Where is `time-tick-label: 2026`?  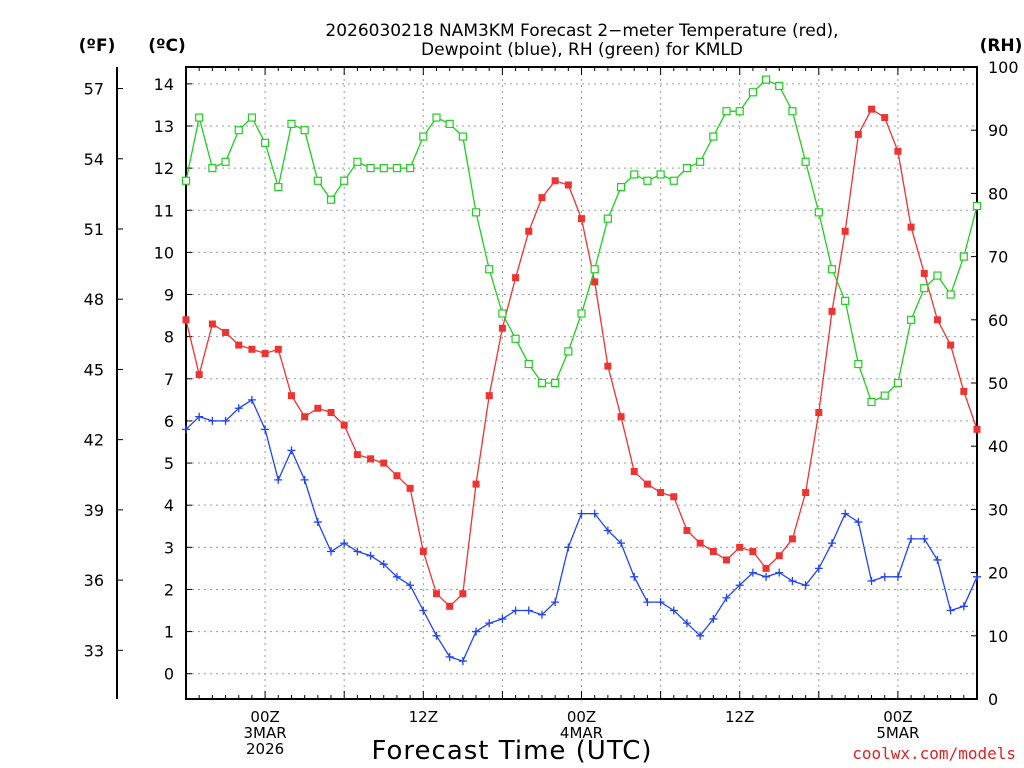
time-tick-label: 2026 is located at coordinates (265, 749).